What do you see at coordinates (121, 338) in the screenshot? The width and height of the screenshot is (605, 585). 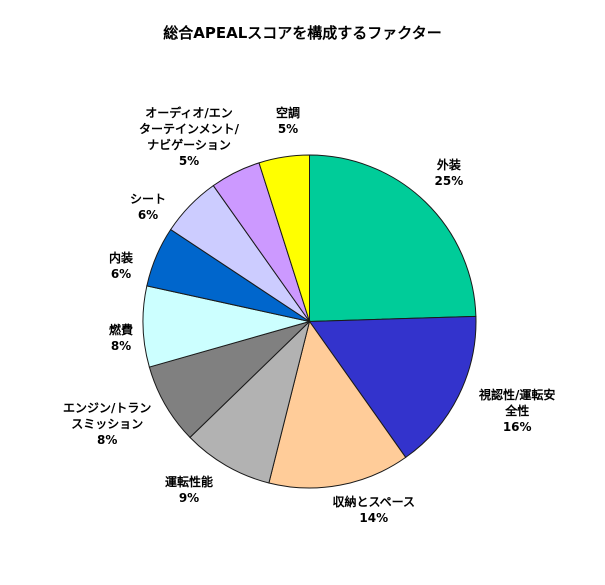 I see `slice-label: 燃費 8%` at bounding box center [121, 338].